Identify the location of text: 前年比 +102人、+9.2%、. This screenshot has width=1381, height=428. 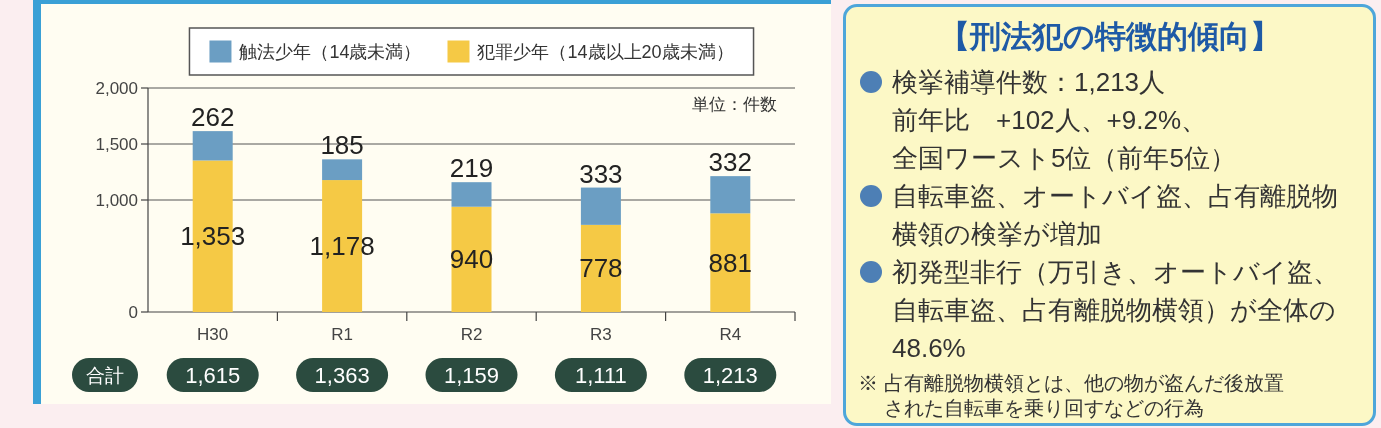
(1050, 120).